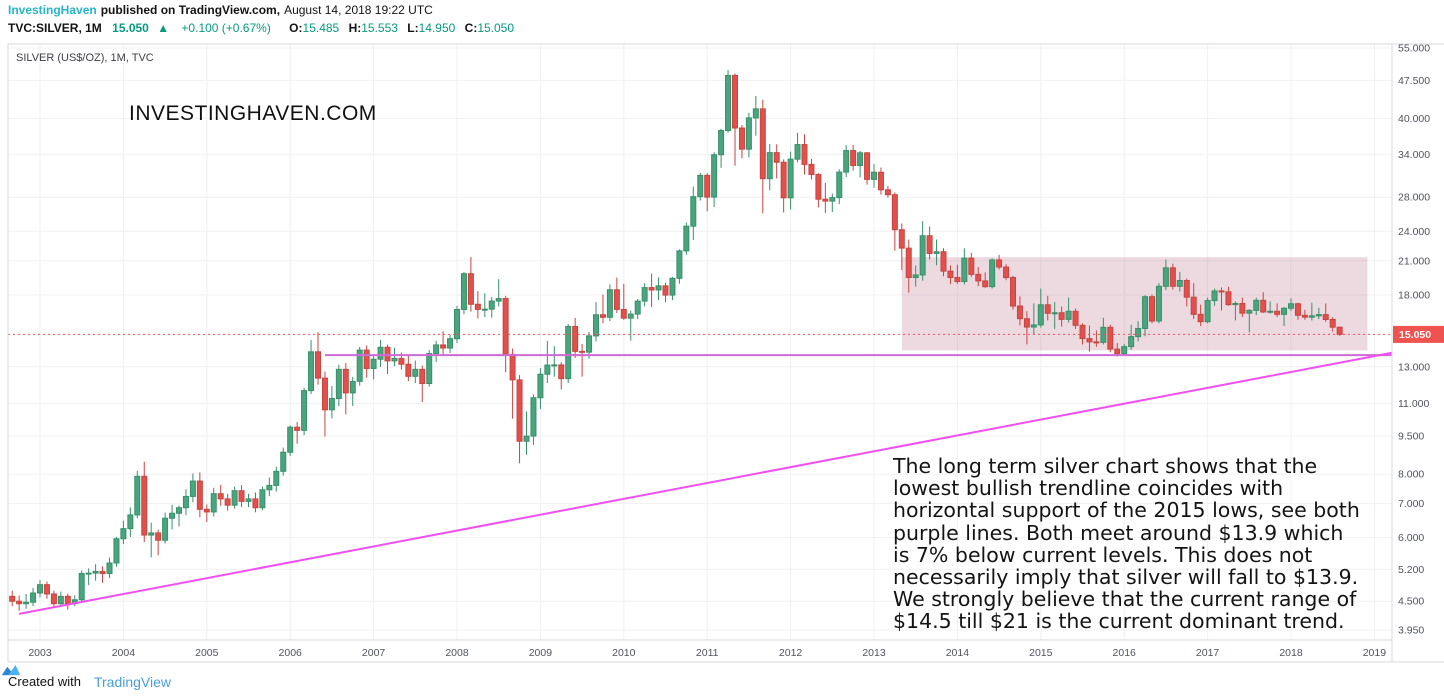 This screenshot has width=1444, height=700. I want to click on low-value: 14.950, so click(437, 28).